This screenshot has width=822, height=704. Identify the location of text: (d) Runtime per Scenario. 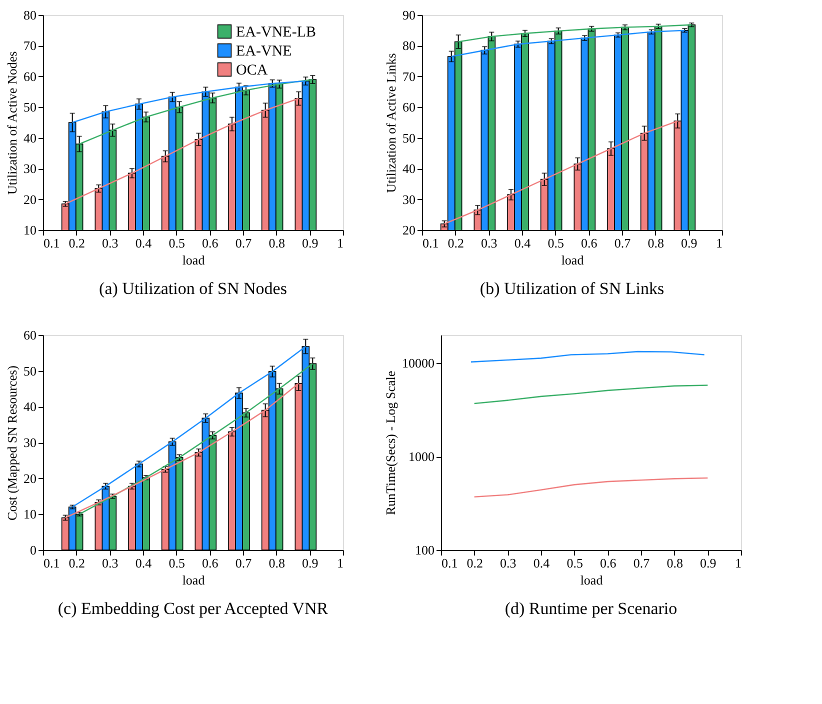
(591, 608).